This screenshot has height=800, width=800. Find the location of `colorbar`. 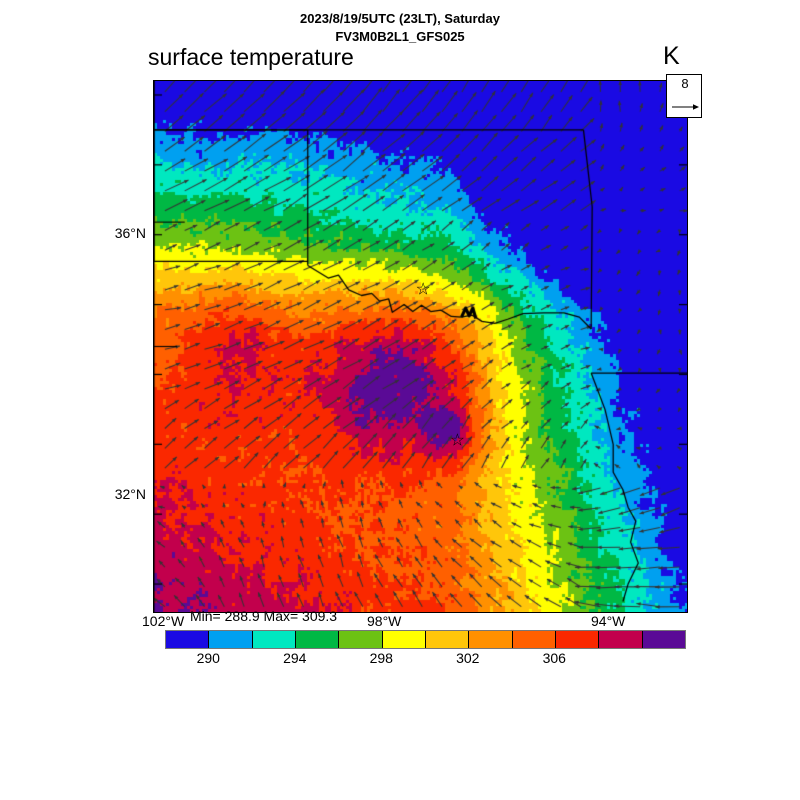

colorbar is located at coordinates (425, 639).